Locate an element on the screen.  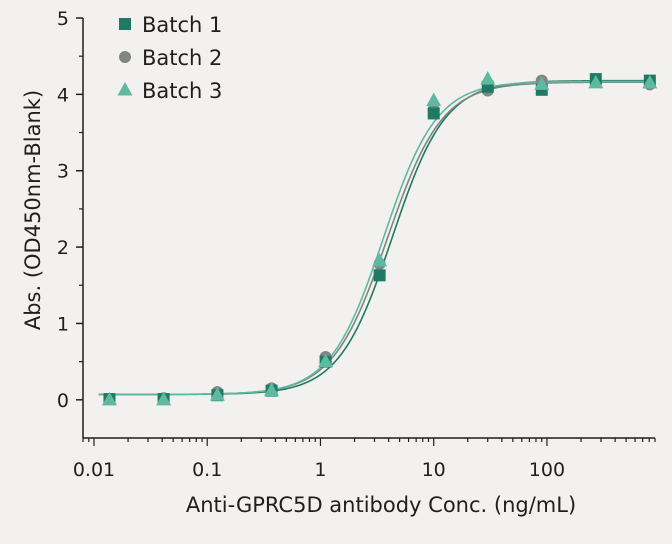
y-tick-label: 0 is located at coordinates (63, 401).